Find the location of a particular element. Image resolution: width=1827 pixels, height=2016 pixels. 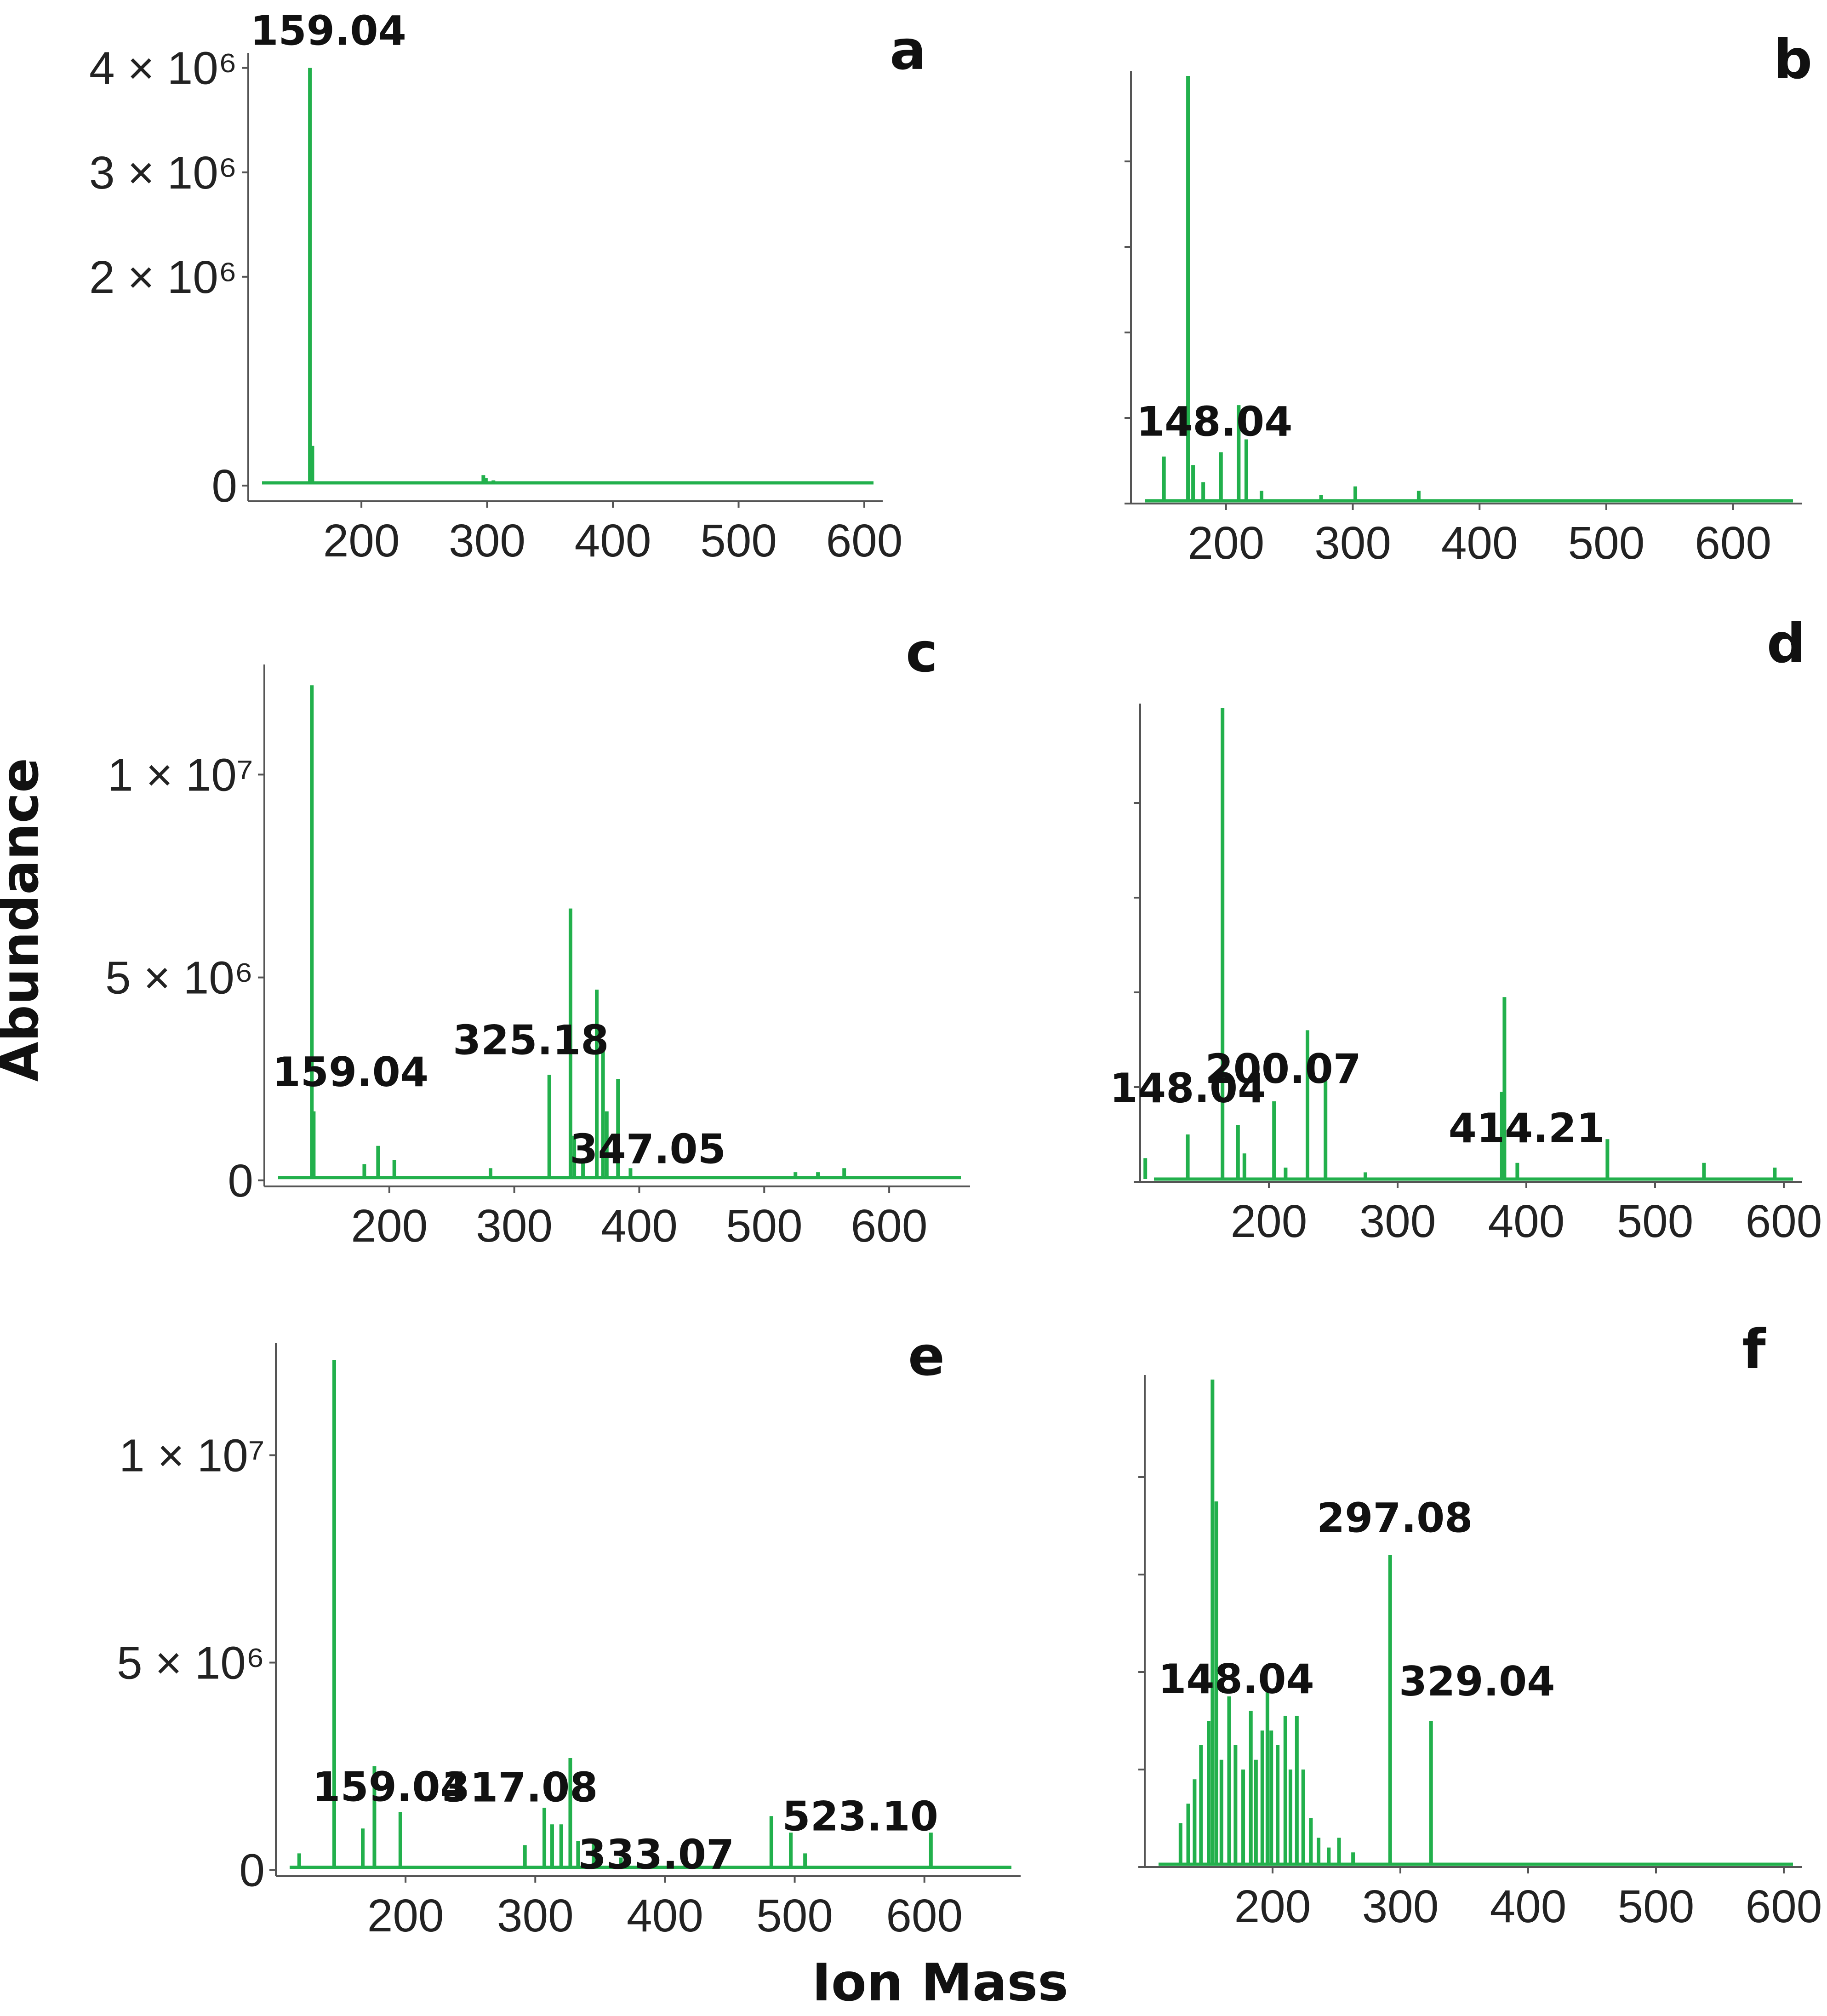

panel-label: e is located at coordinates (926, 1356).